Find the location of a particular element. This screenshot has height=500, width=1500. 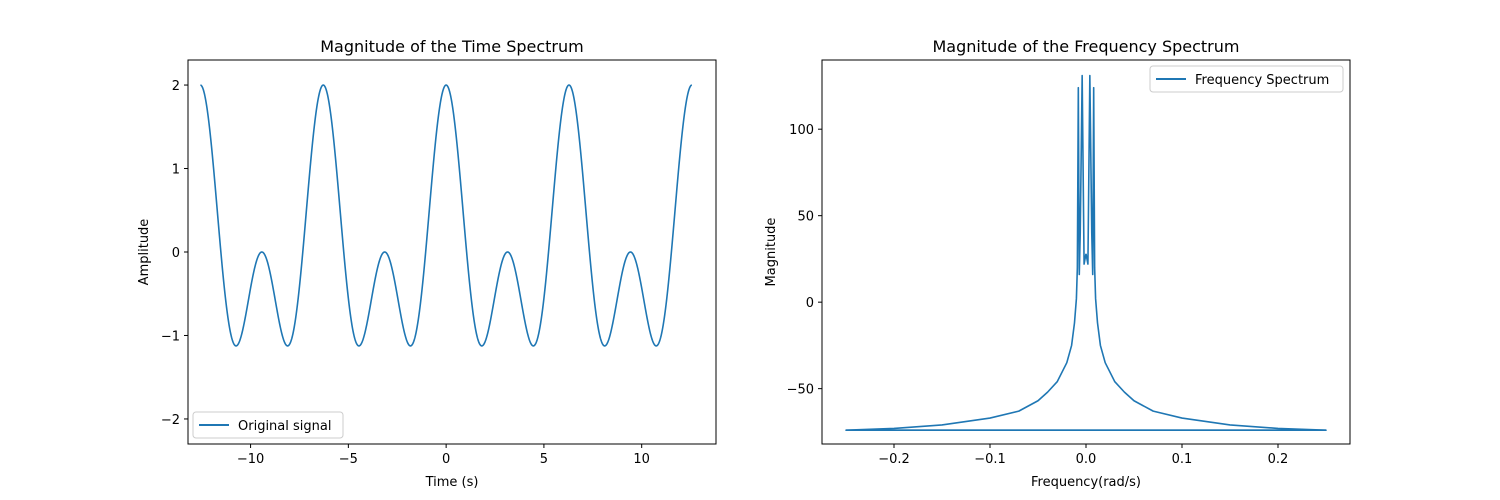

x-tick-label: 5 is located at coordinates (544, 459).